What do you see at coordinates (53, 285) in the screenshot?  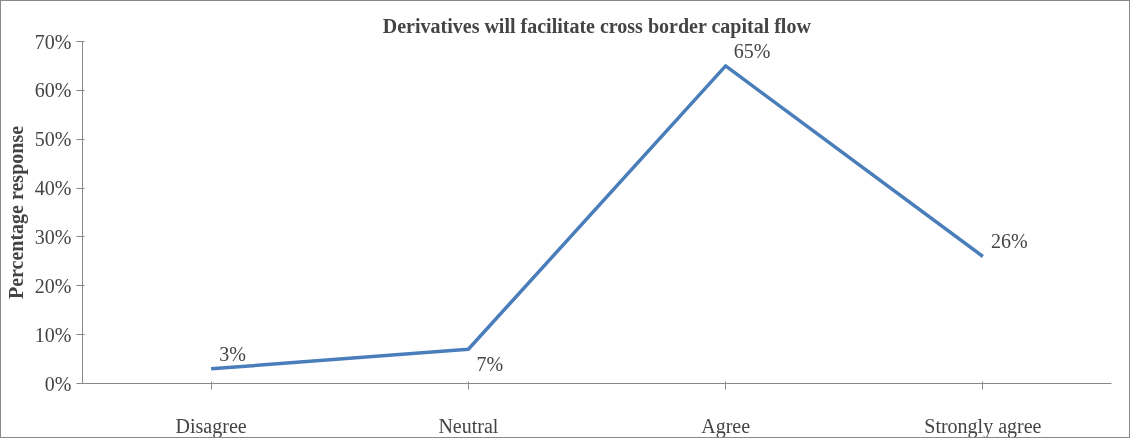 I see `y-tick-label: 20%` at bounding box center [53, 285].